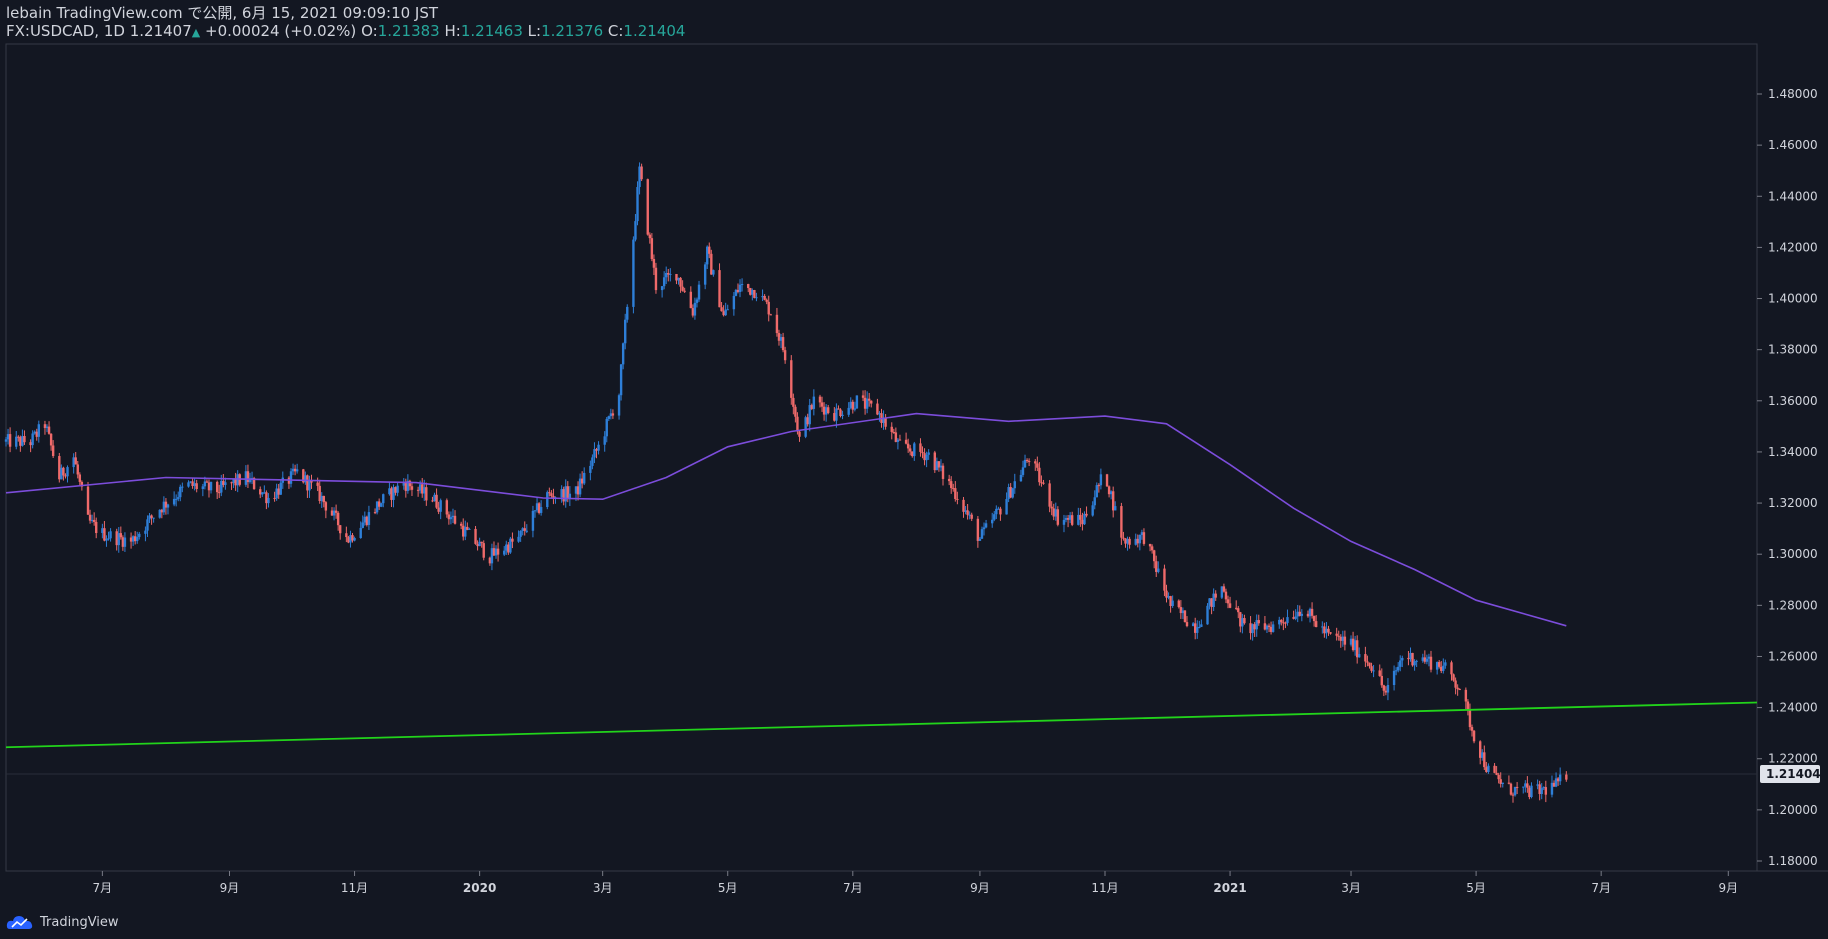 This screenshot has height=939, width=1828. Describe the element at coordinates (654, 31) in the screenshot. I see `close-value: 1.21404` at that location.